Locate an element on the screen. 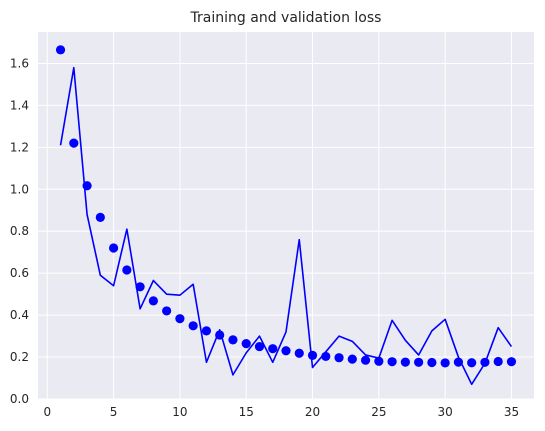 The width and height of the screenshot is (545, 431). chart-title: Training and validation loss is located at coordinates (286, 18).